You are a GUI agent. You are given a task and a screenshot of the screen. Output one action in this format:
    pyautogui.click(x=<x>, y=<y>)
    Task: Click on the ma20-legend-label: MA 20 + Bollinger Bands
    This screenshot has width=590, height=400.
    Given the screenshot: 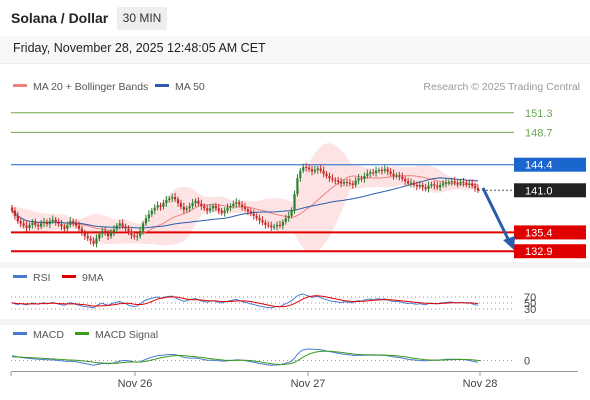 What is the action you would take?
    pyautogui.click(x=90, y=87)
    